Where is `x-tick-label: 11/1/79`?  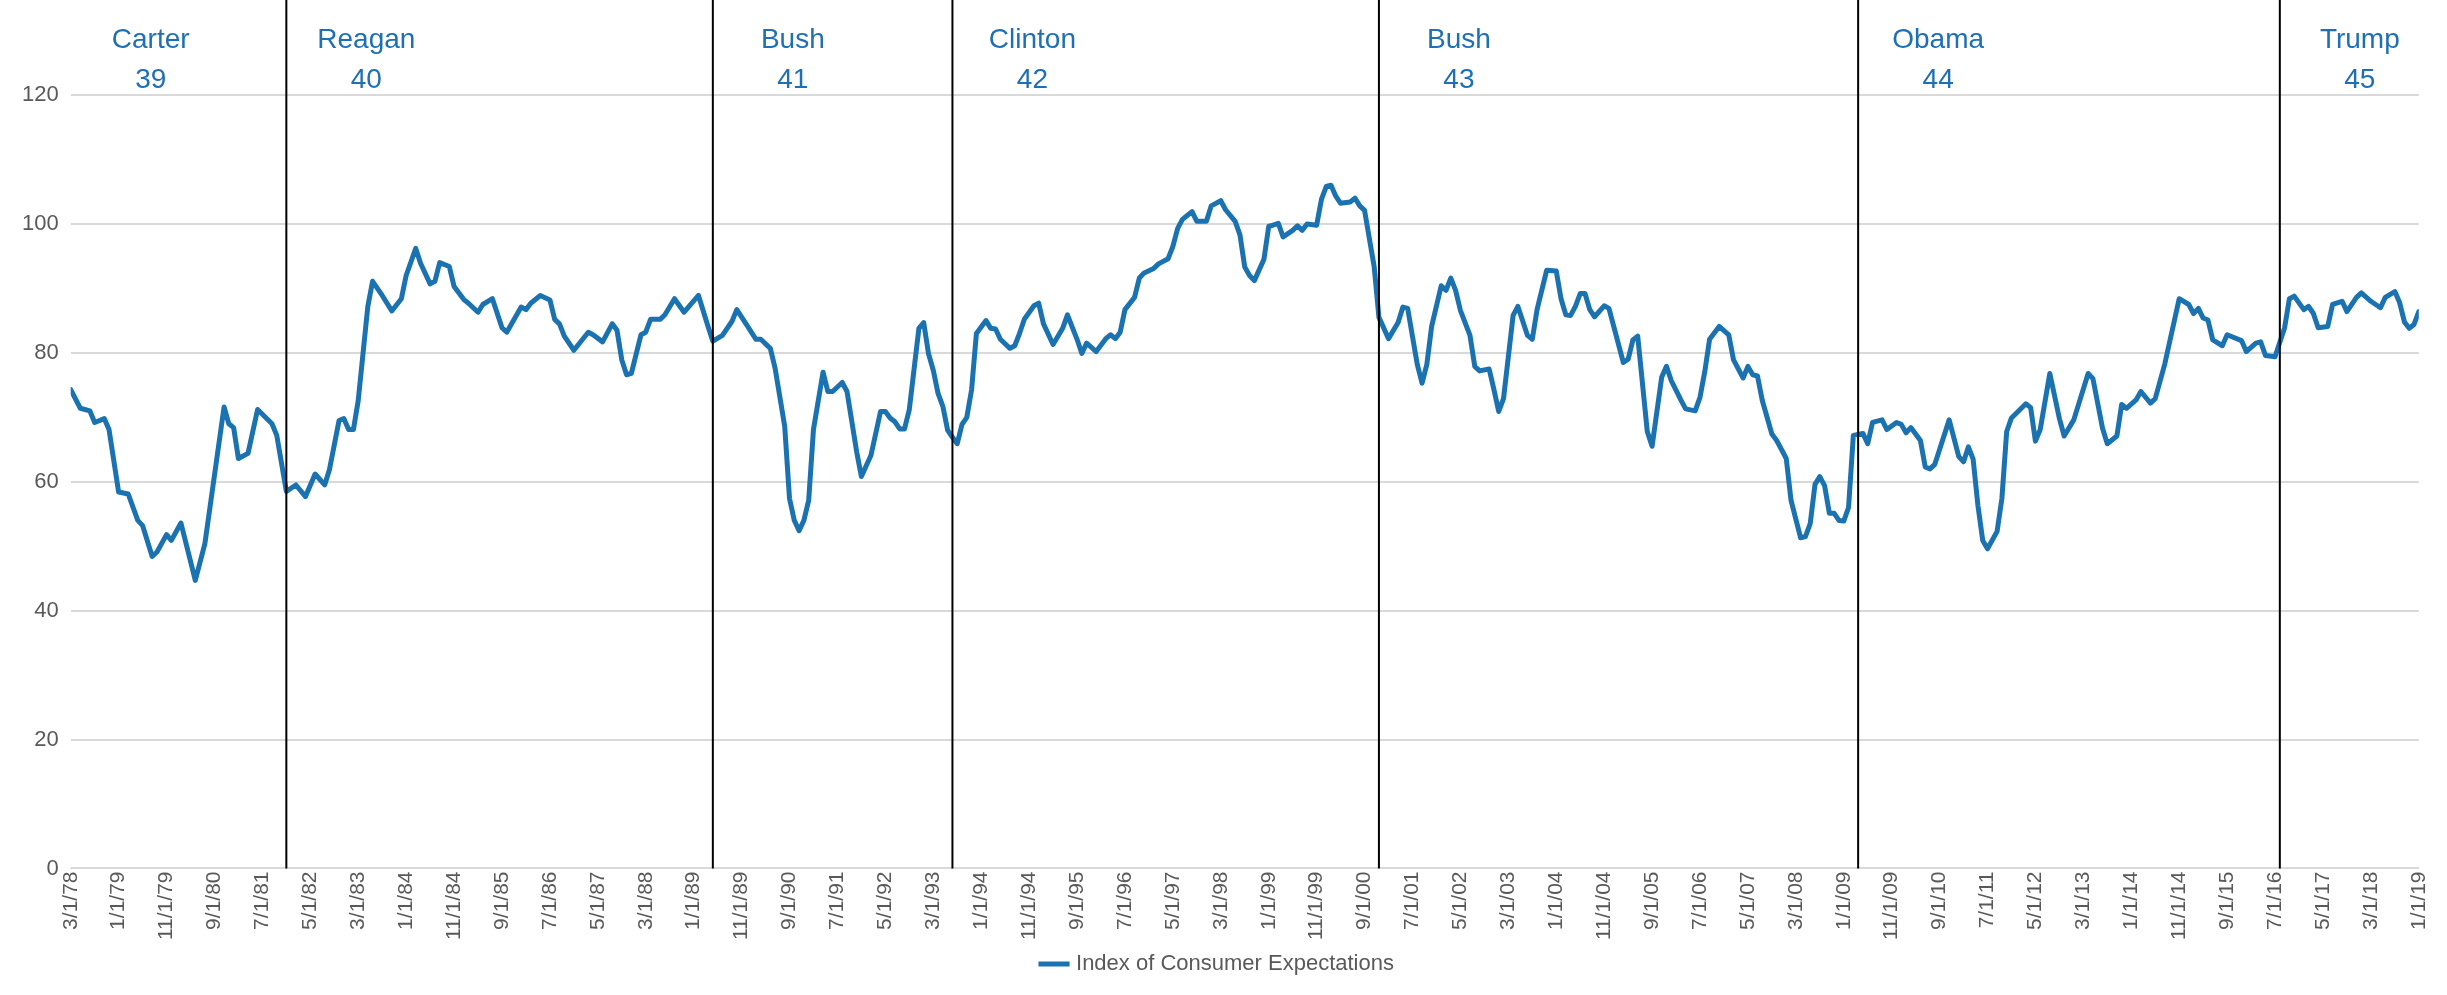 x-tick-label: 11/1/79 is located at coordinates (165, 906).